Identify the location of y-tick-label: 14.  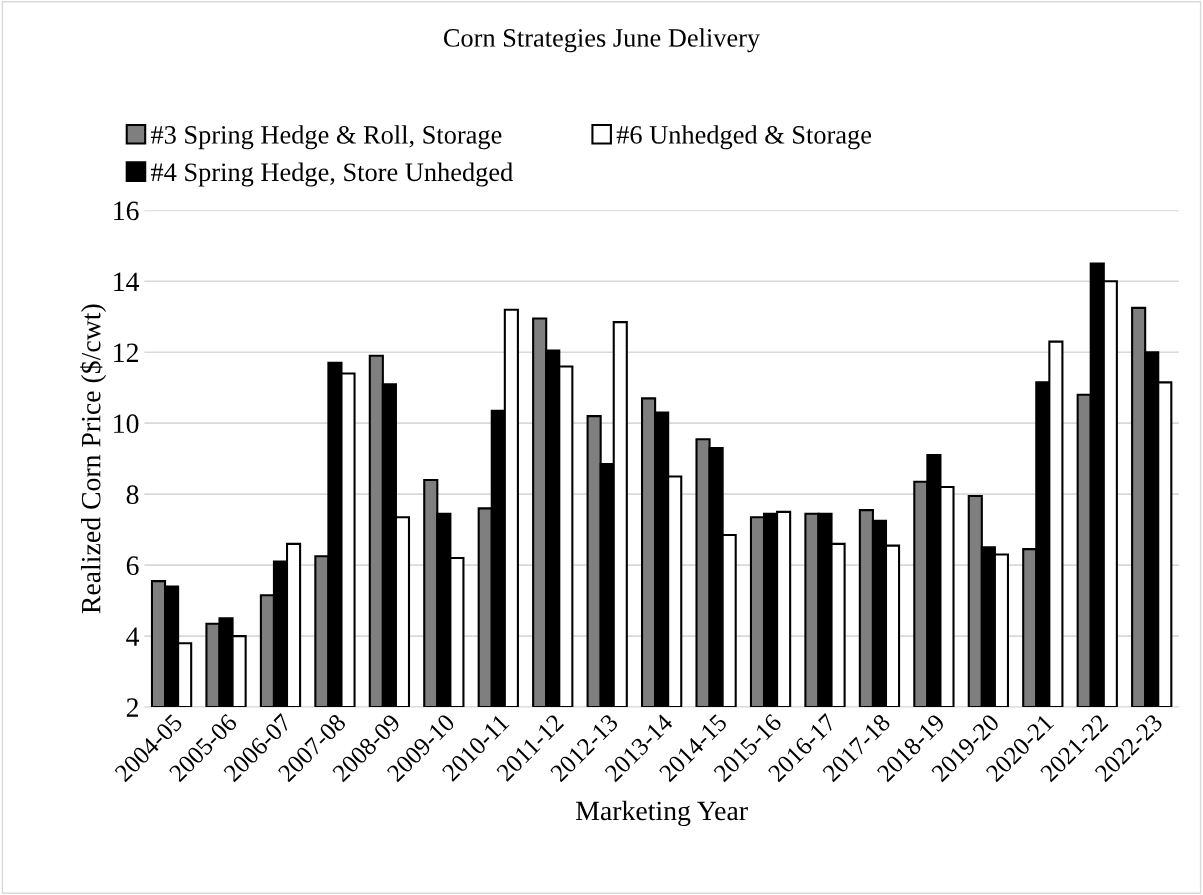
(127, 281).